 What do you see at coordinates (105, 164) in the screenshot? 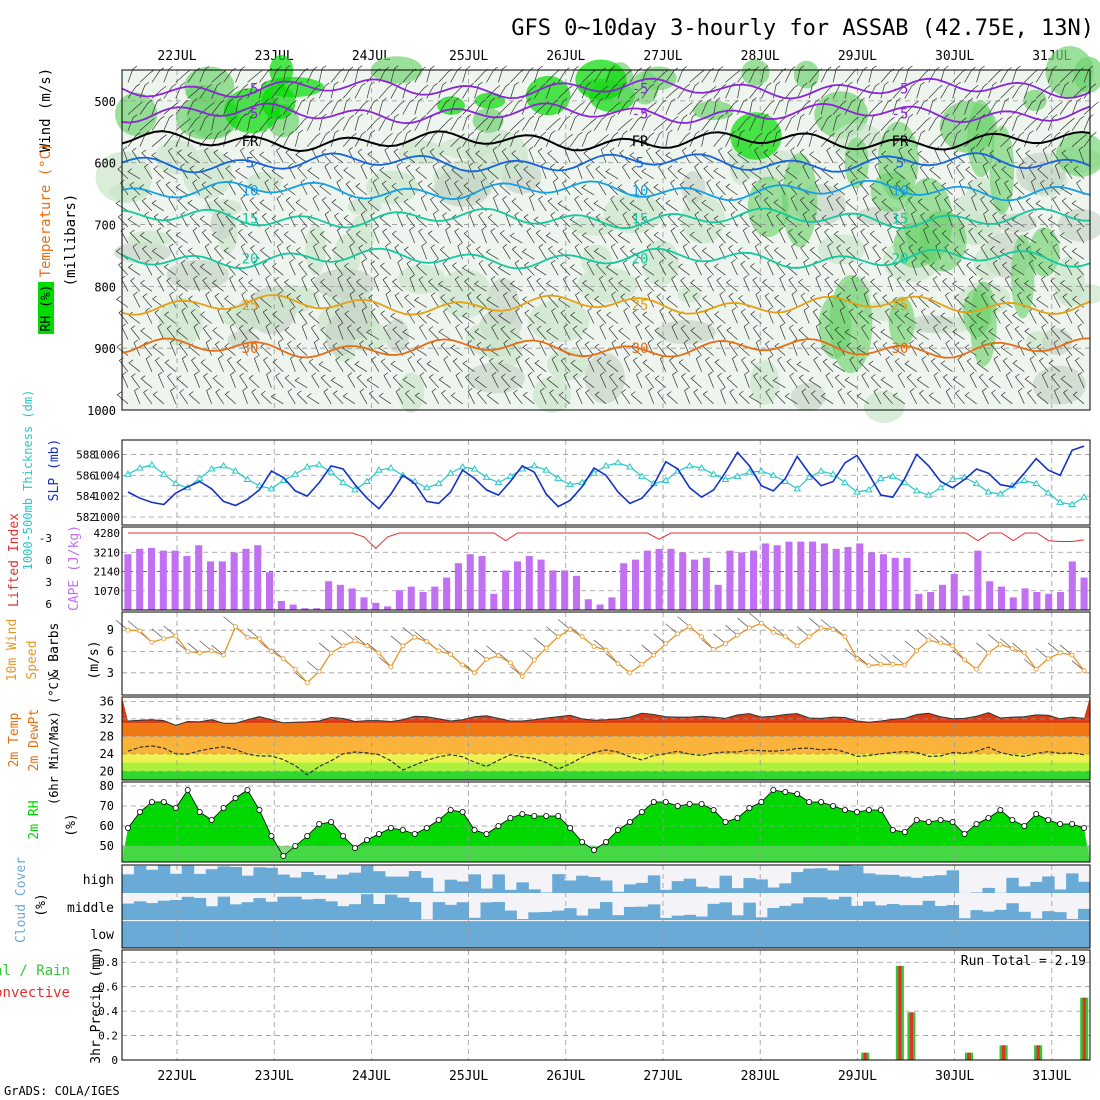
I see `pressure-tick-label: 600` at bounding box center [105, 164].